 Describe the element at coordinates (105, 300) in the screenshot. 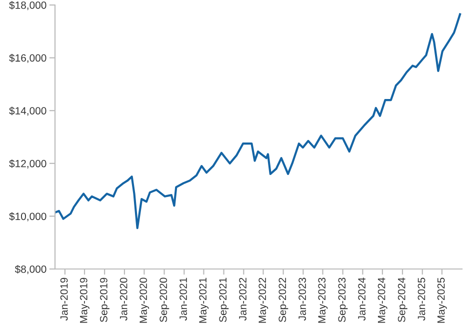

I see `x-tick-label: Sep-2019` at that location.